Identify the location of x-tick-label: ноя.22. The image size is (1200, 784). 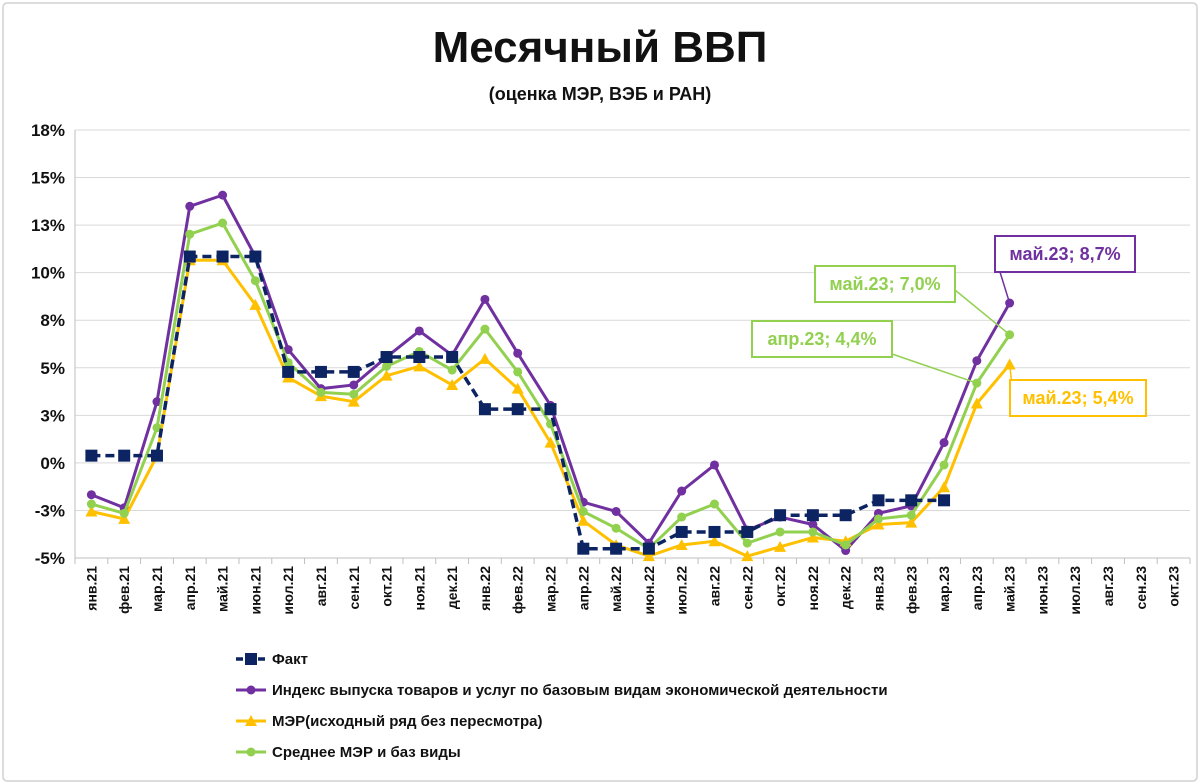
(813, 588).